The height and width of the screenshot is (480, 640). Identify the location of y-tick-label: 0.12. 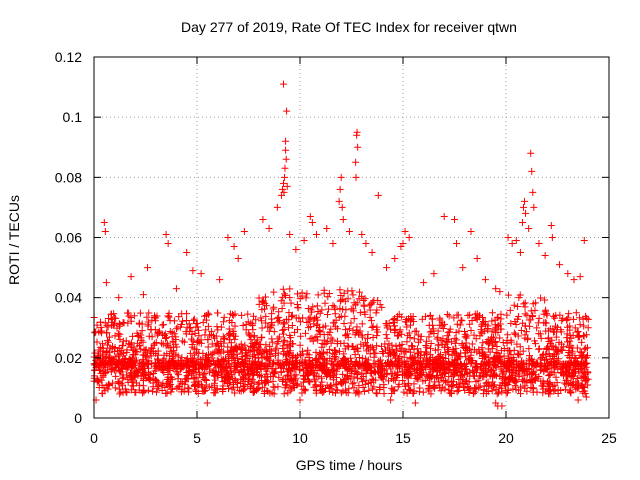
(68, 57).